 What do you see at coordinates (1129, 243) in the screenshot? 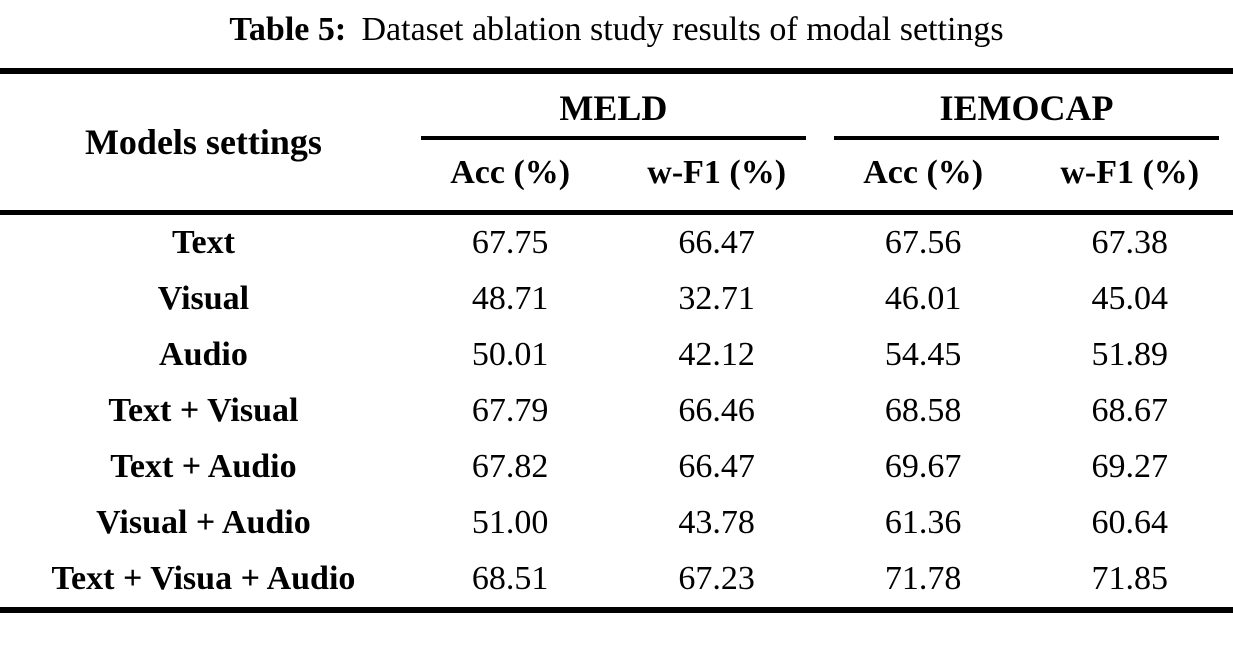
I see `cell-value: 67.38` at bounding box center [1129, 243].